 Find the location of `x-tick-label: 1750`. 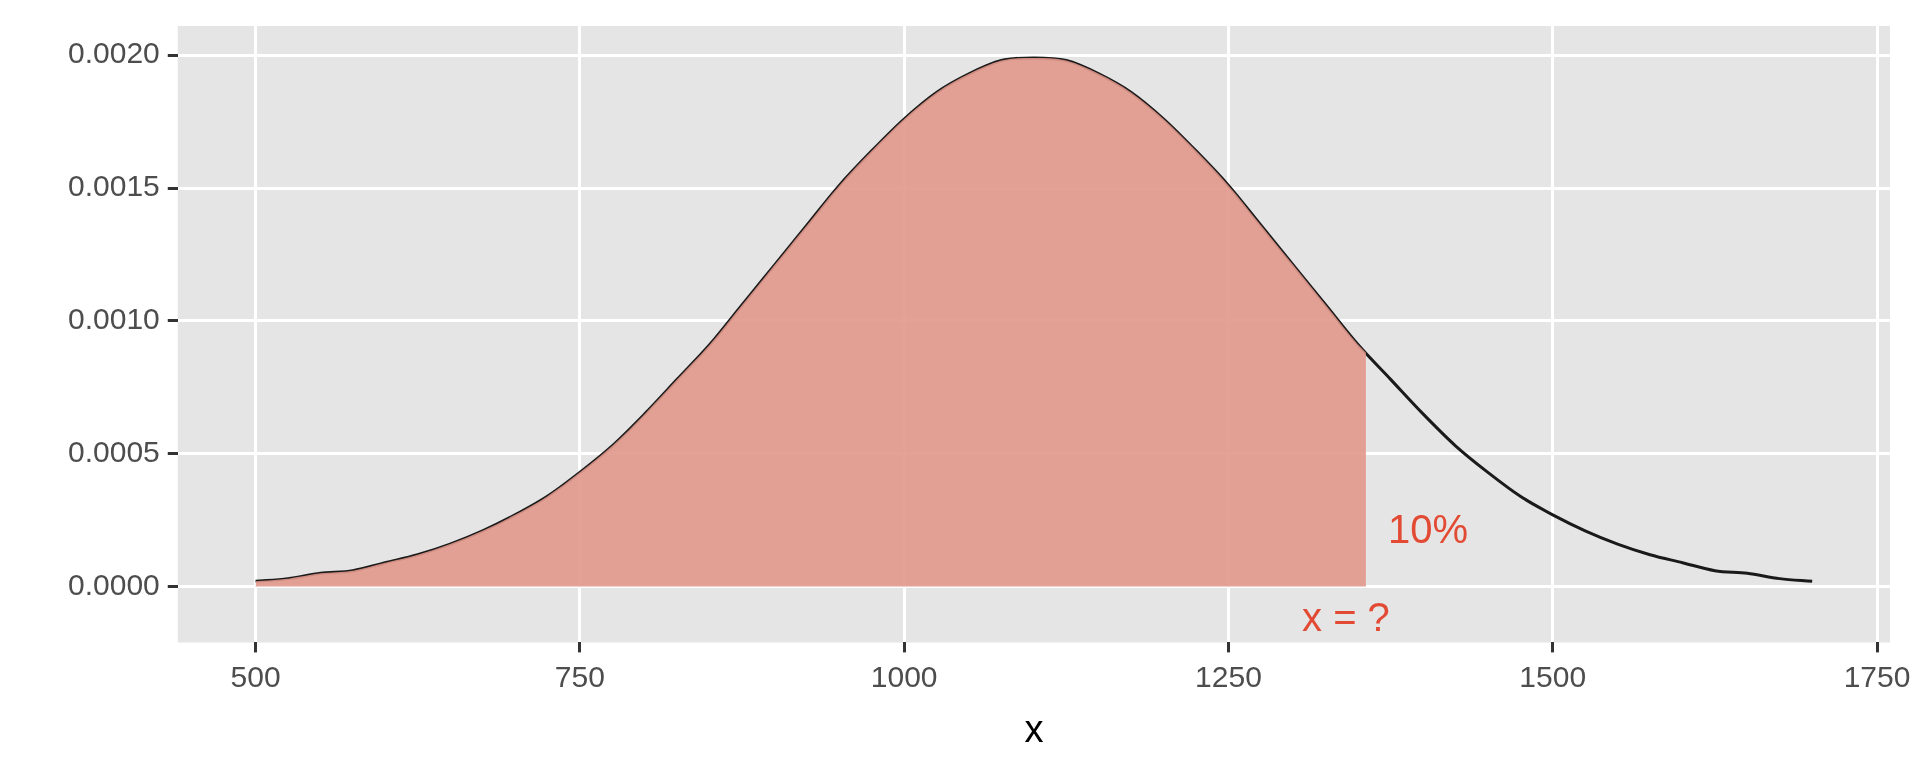

x-tick-label: 1750 is located at coordinates (1877, 676).